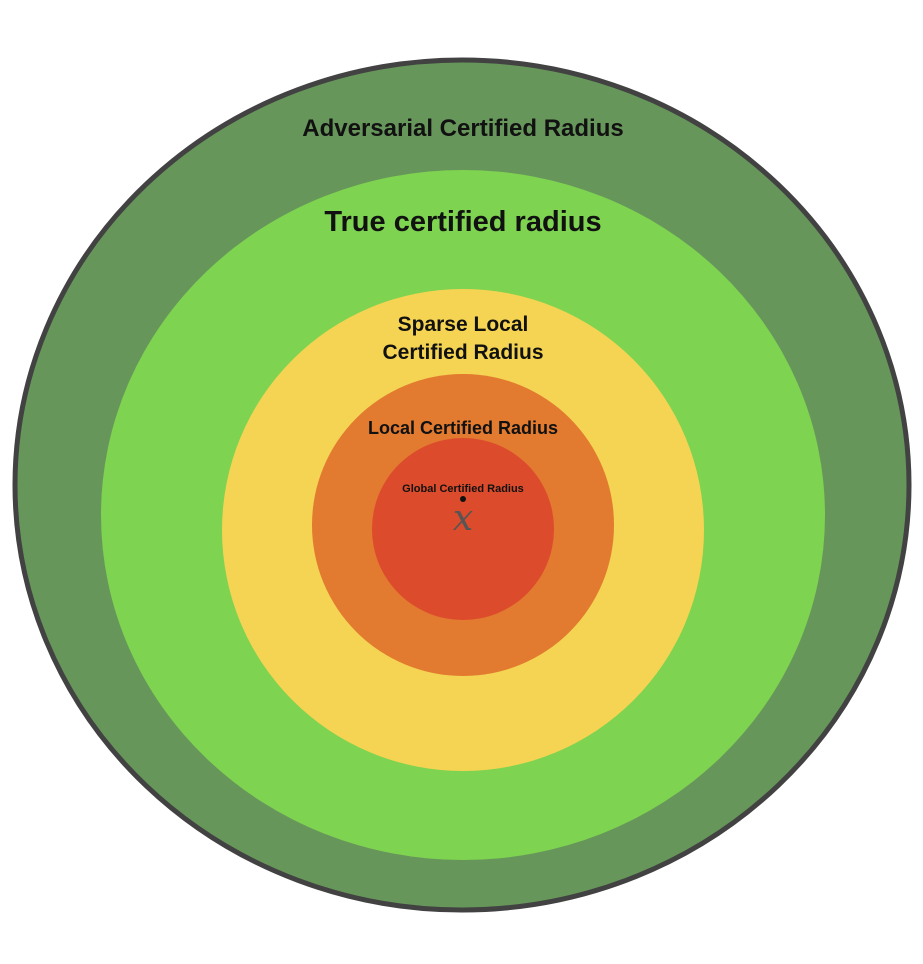 The image size is (923, 964). I want to click on sparse-local-label-line2: Certified Radius, so click(462, 352).